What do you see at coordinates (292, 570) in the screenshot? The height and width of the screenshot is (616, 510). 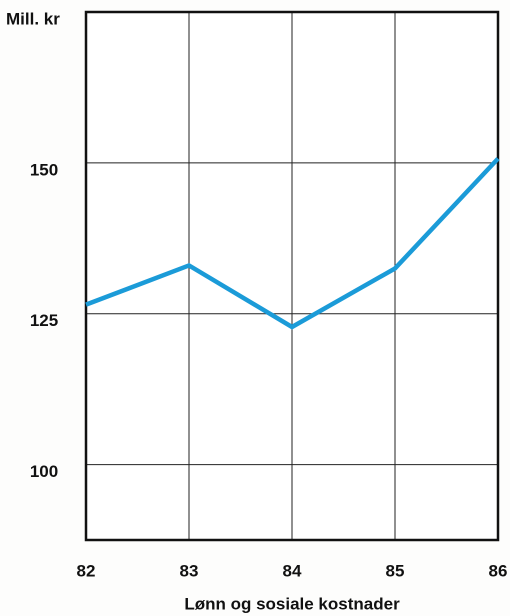 I see `x-tick-label: 84` at bounding box center [292, 570].